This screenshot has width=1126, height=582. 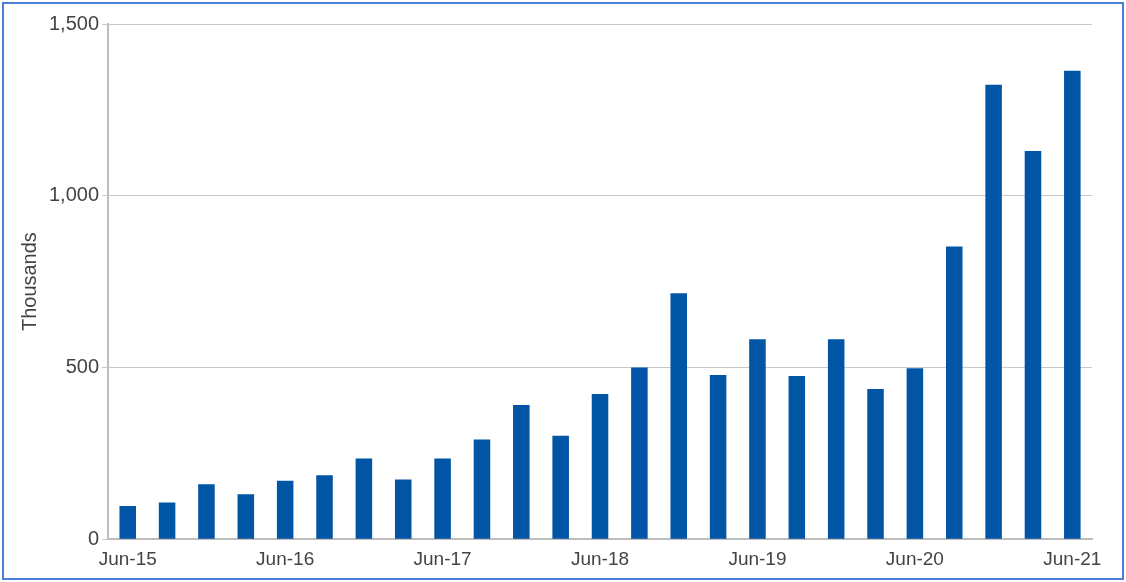 What do you see at coordinates (285, 558) in the screenshot?
I see `x-tick-label: Jun-16` at bounding box center [285, 558].